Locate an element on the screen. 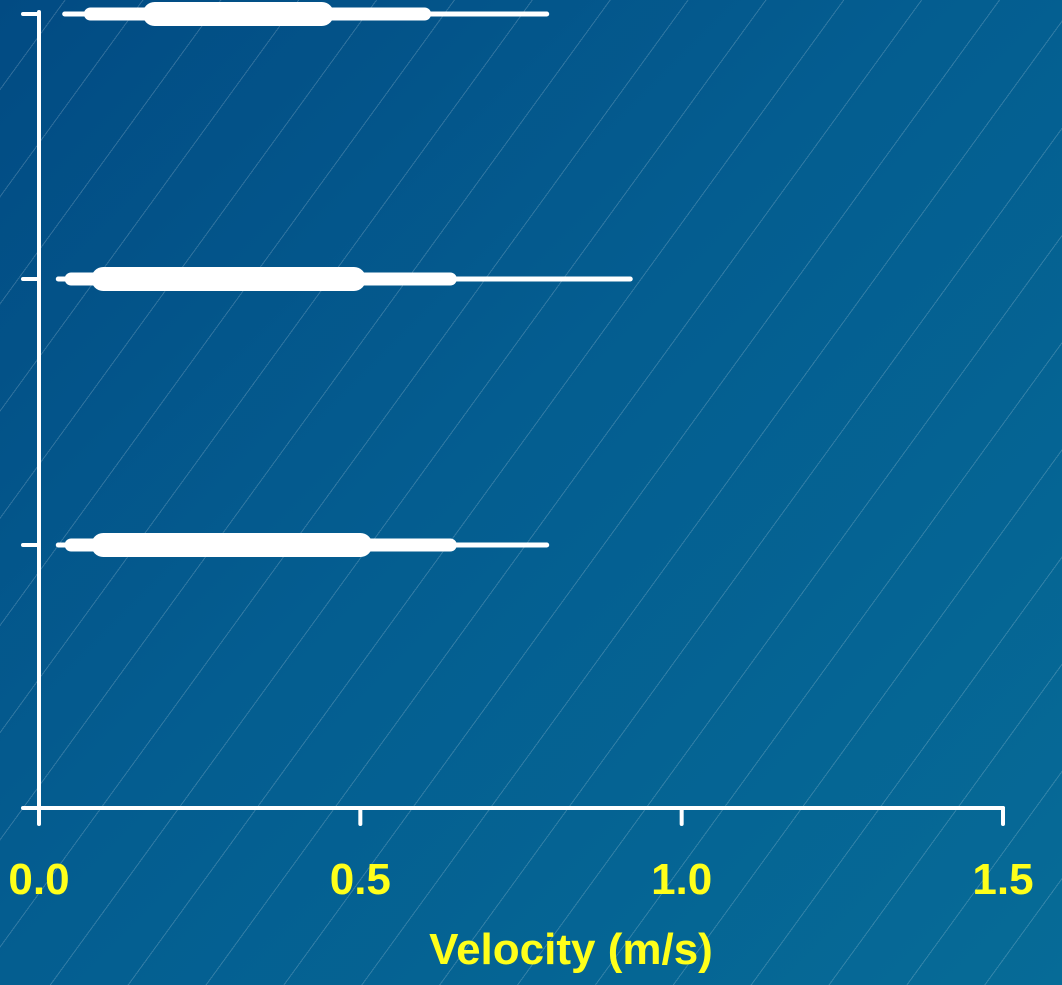 The height and width of the screenshot is (985, 1062). x-tick-label-0: 0.0 is located at coordinates (39, 879).